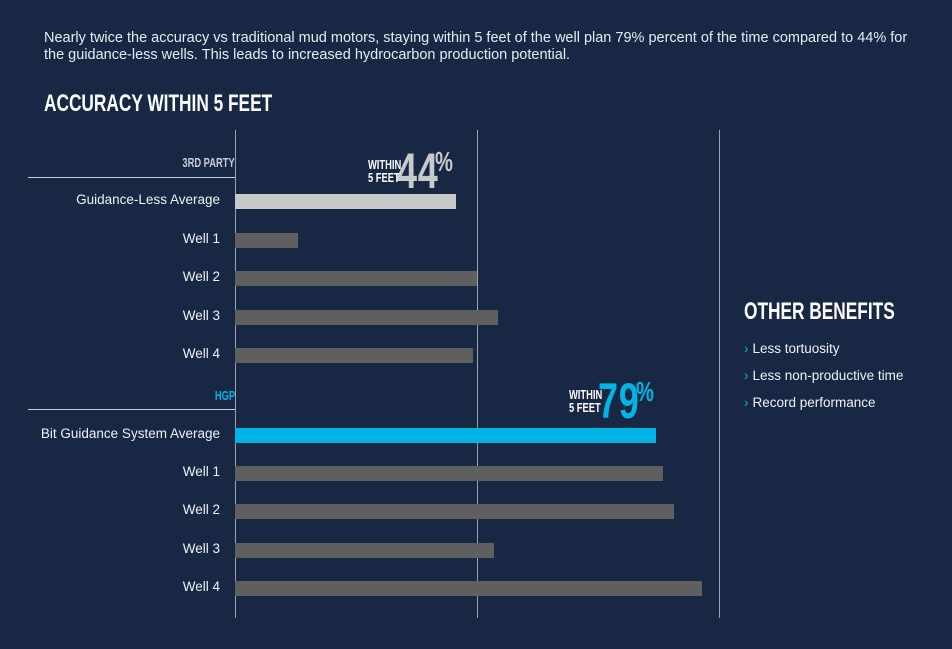 This screenshot has width=952, height=649. Describe the element at coordinates (208, 162) in the screenshot. I see `group-label-text: 3RD PARTY` at that location.